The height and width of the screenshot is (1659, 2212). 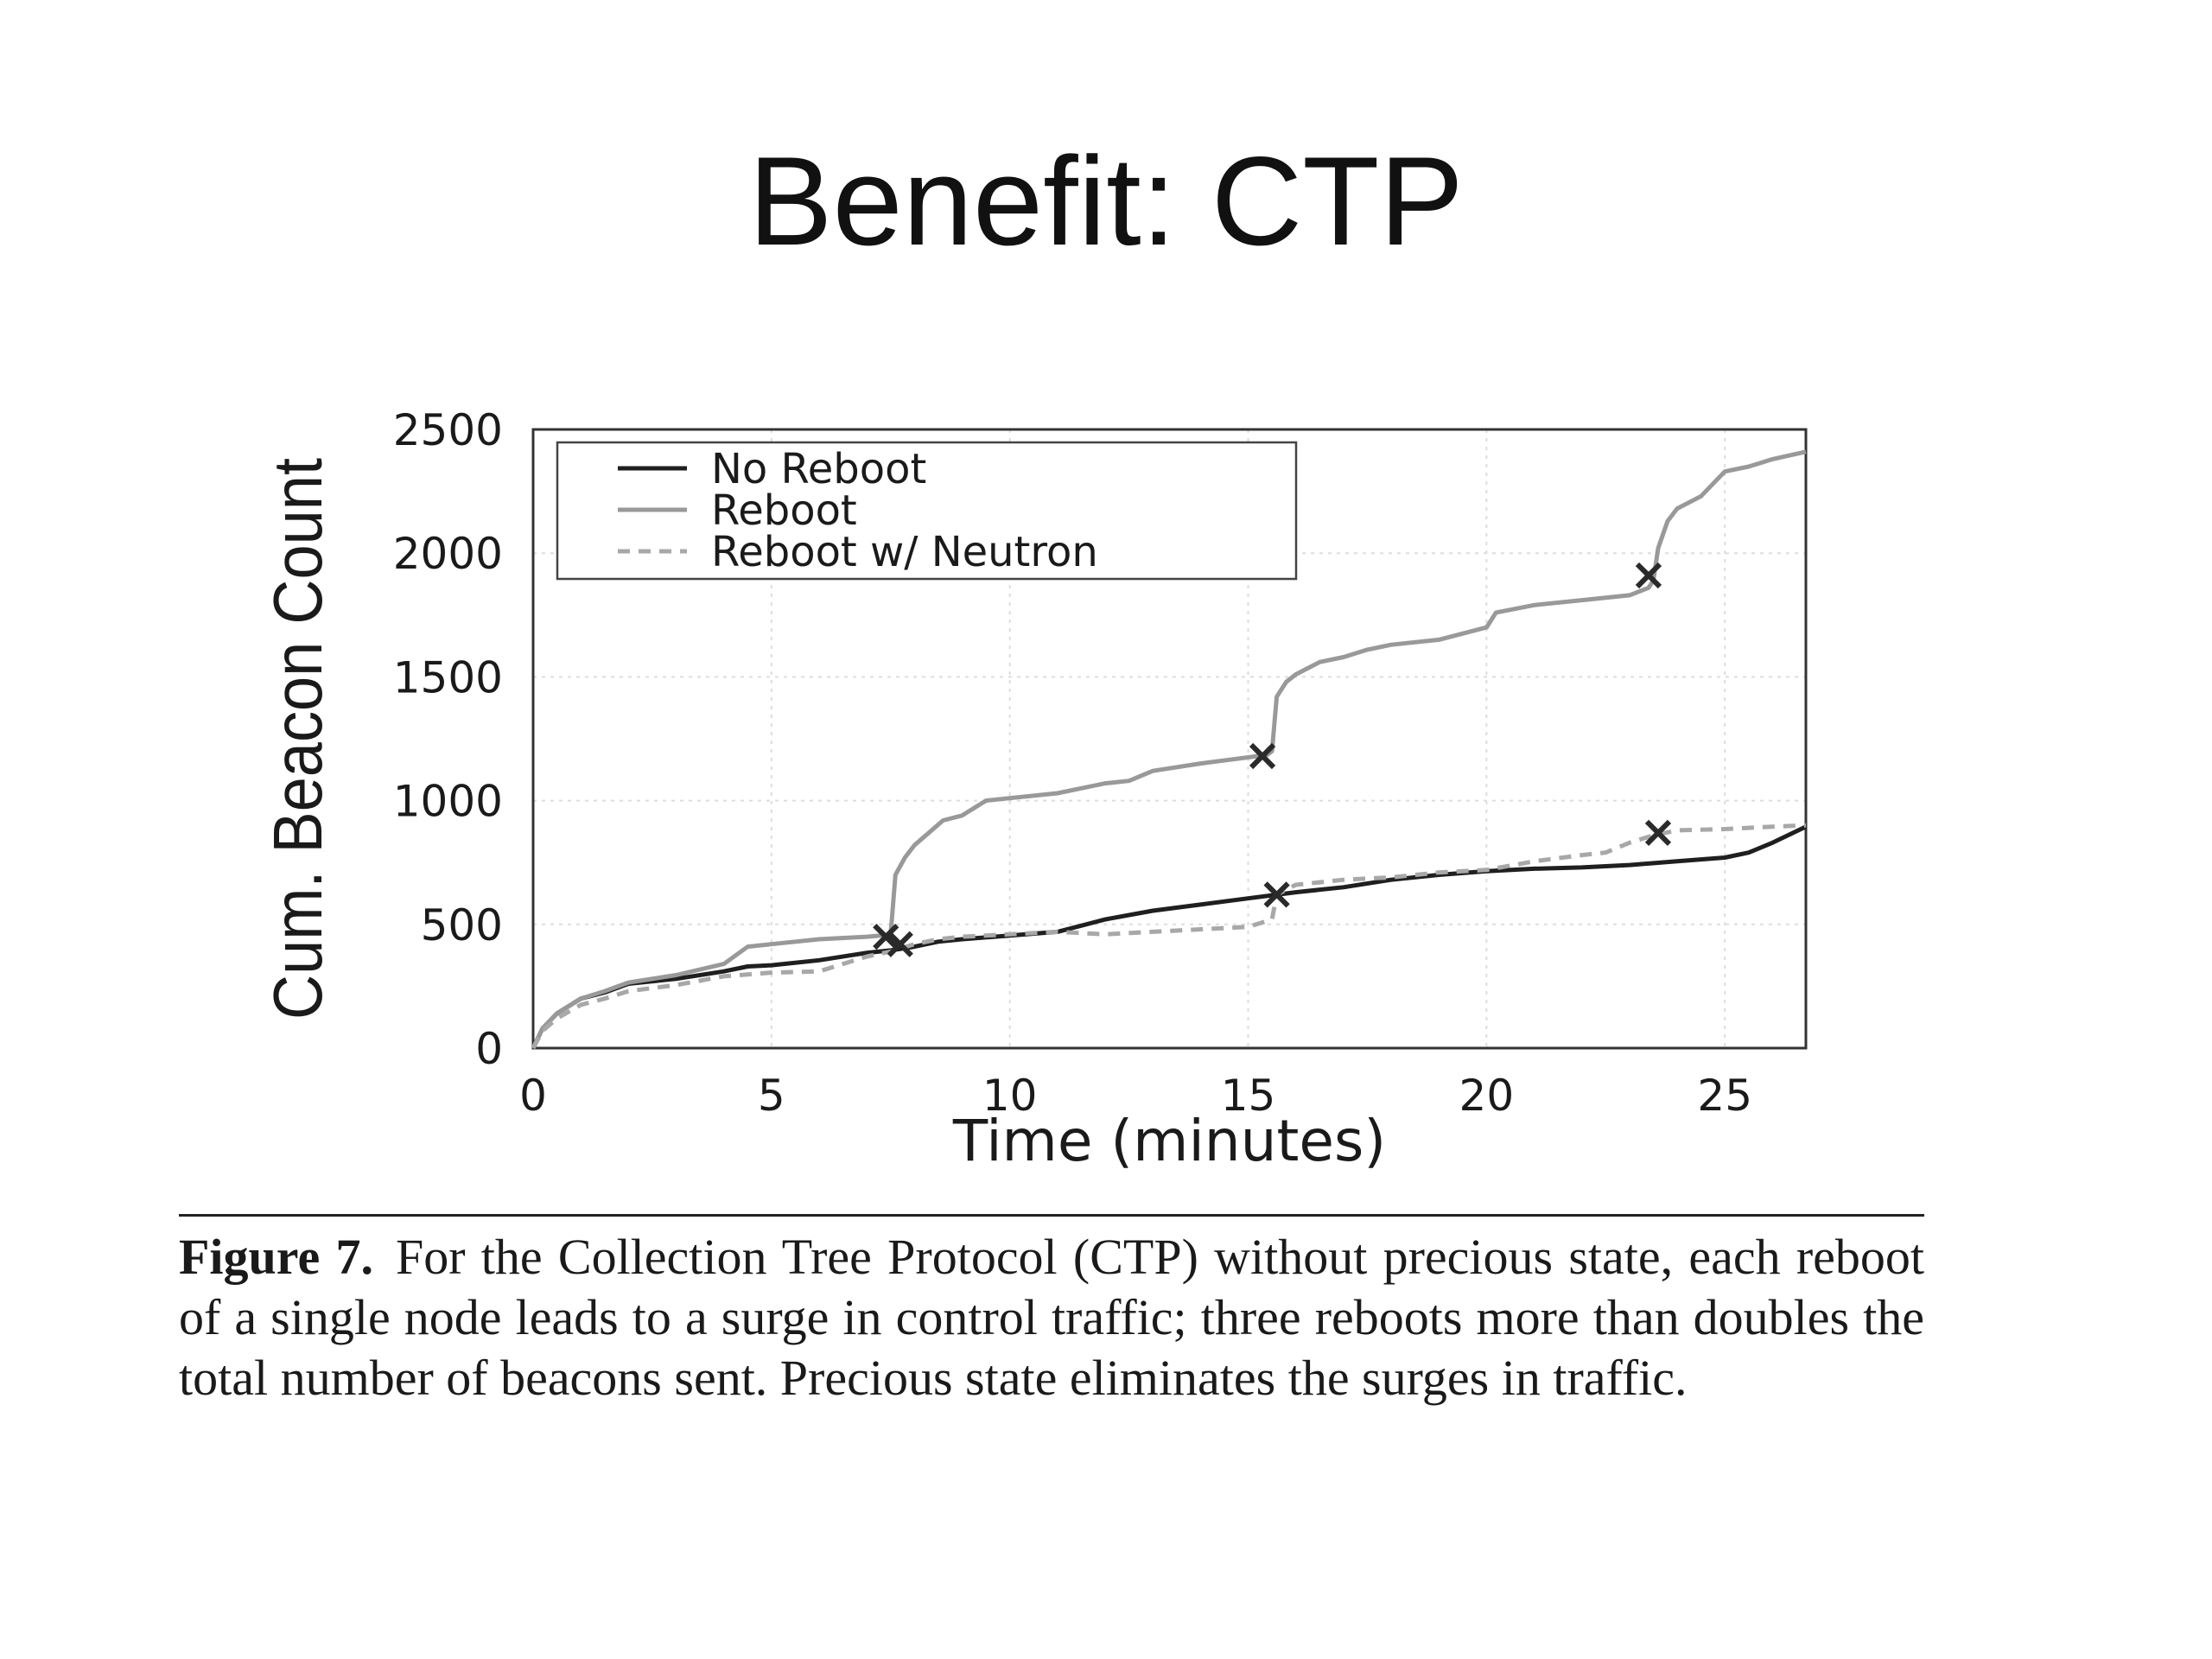 What do you see at coordinates (1010, 1096) in the screenshot?
I see `x-tick-label: 10` at bounding box center [1010, 1096].